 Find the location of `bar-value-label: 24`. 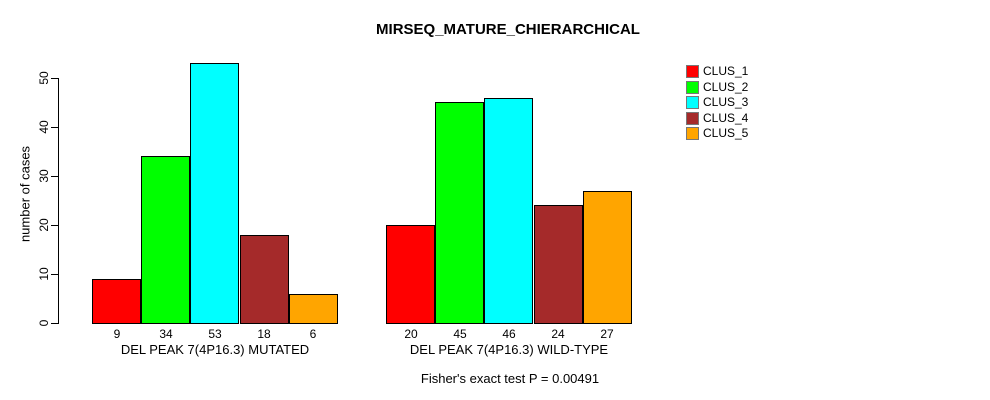

bar-value-label: 24 is located at coordinates (558, 334).